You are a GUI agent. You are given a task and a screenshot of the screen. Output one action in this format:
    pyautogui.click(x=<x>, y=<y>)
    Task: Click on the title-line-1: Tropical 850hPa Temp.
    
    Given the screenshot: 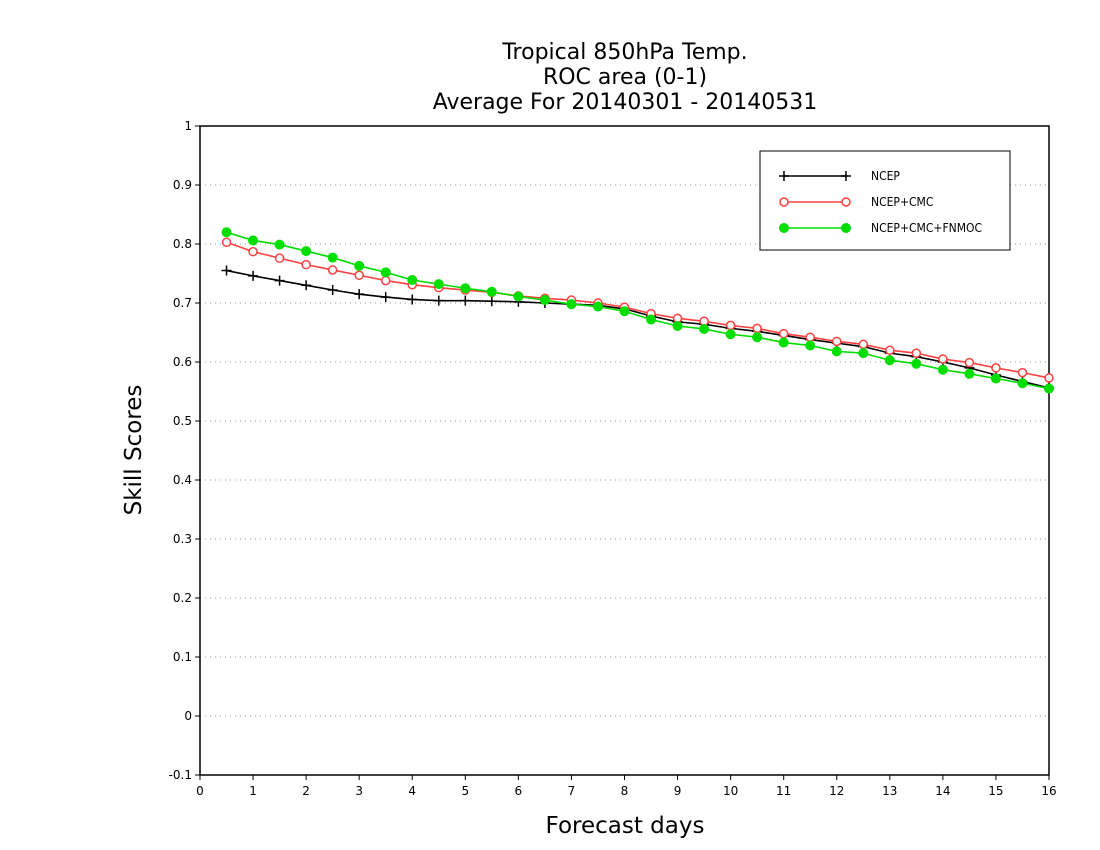 What is the action you would take?
    pyautogui.click(x=624, y=52)
    